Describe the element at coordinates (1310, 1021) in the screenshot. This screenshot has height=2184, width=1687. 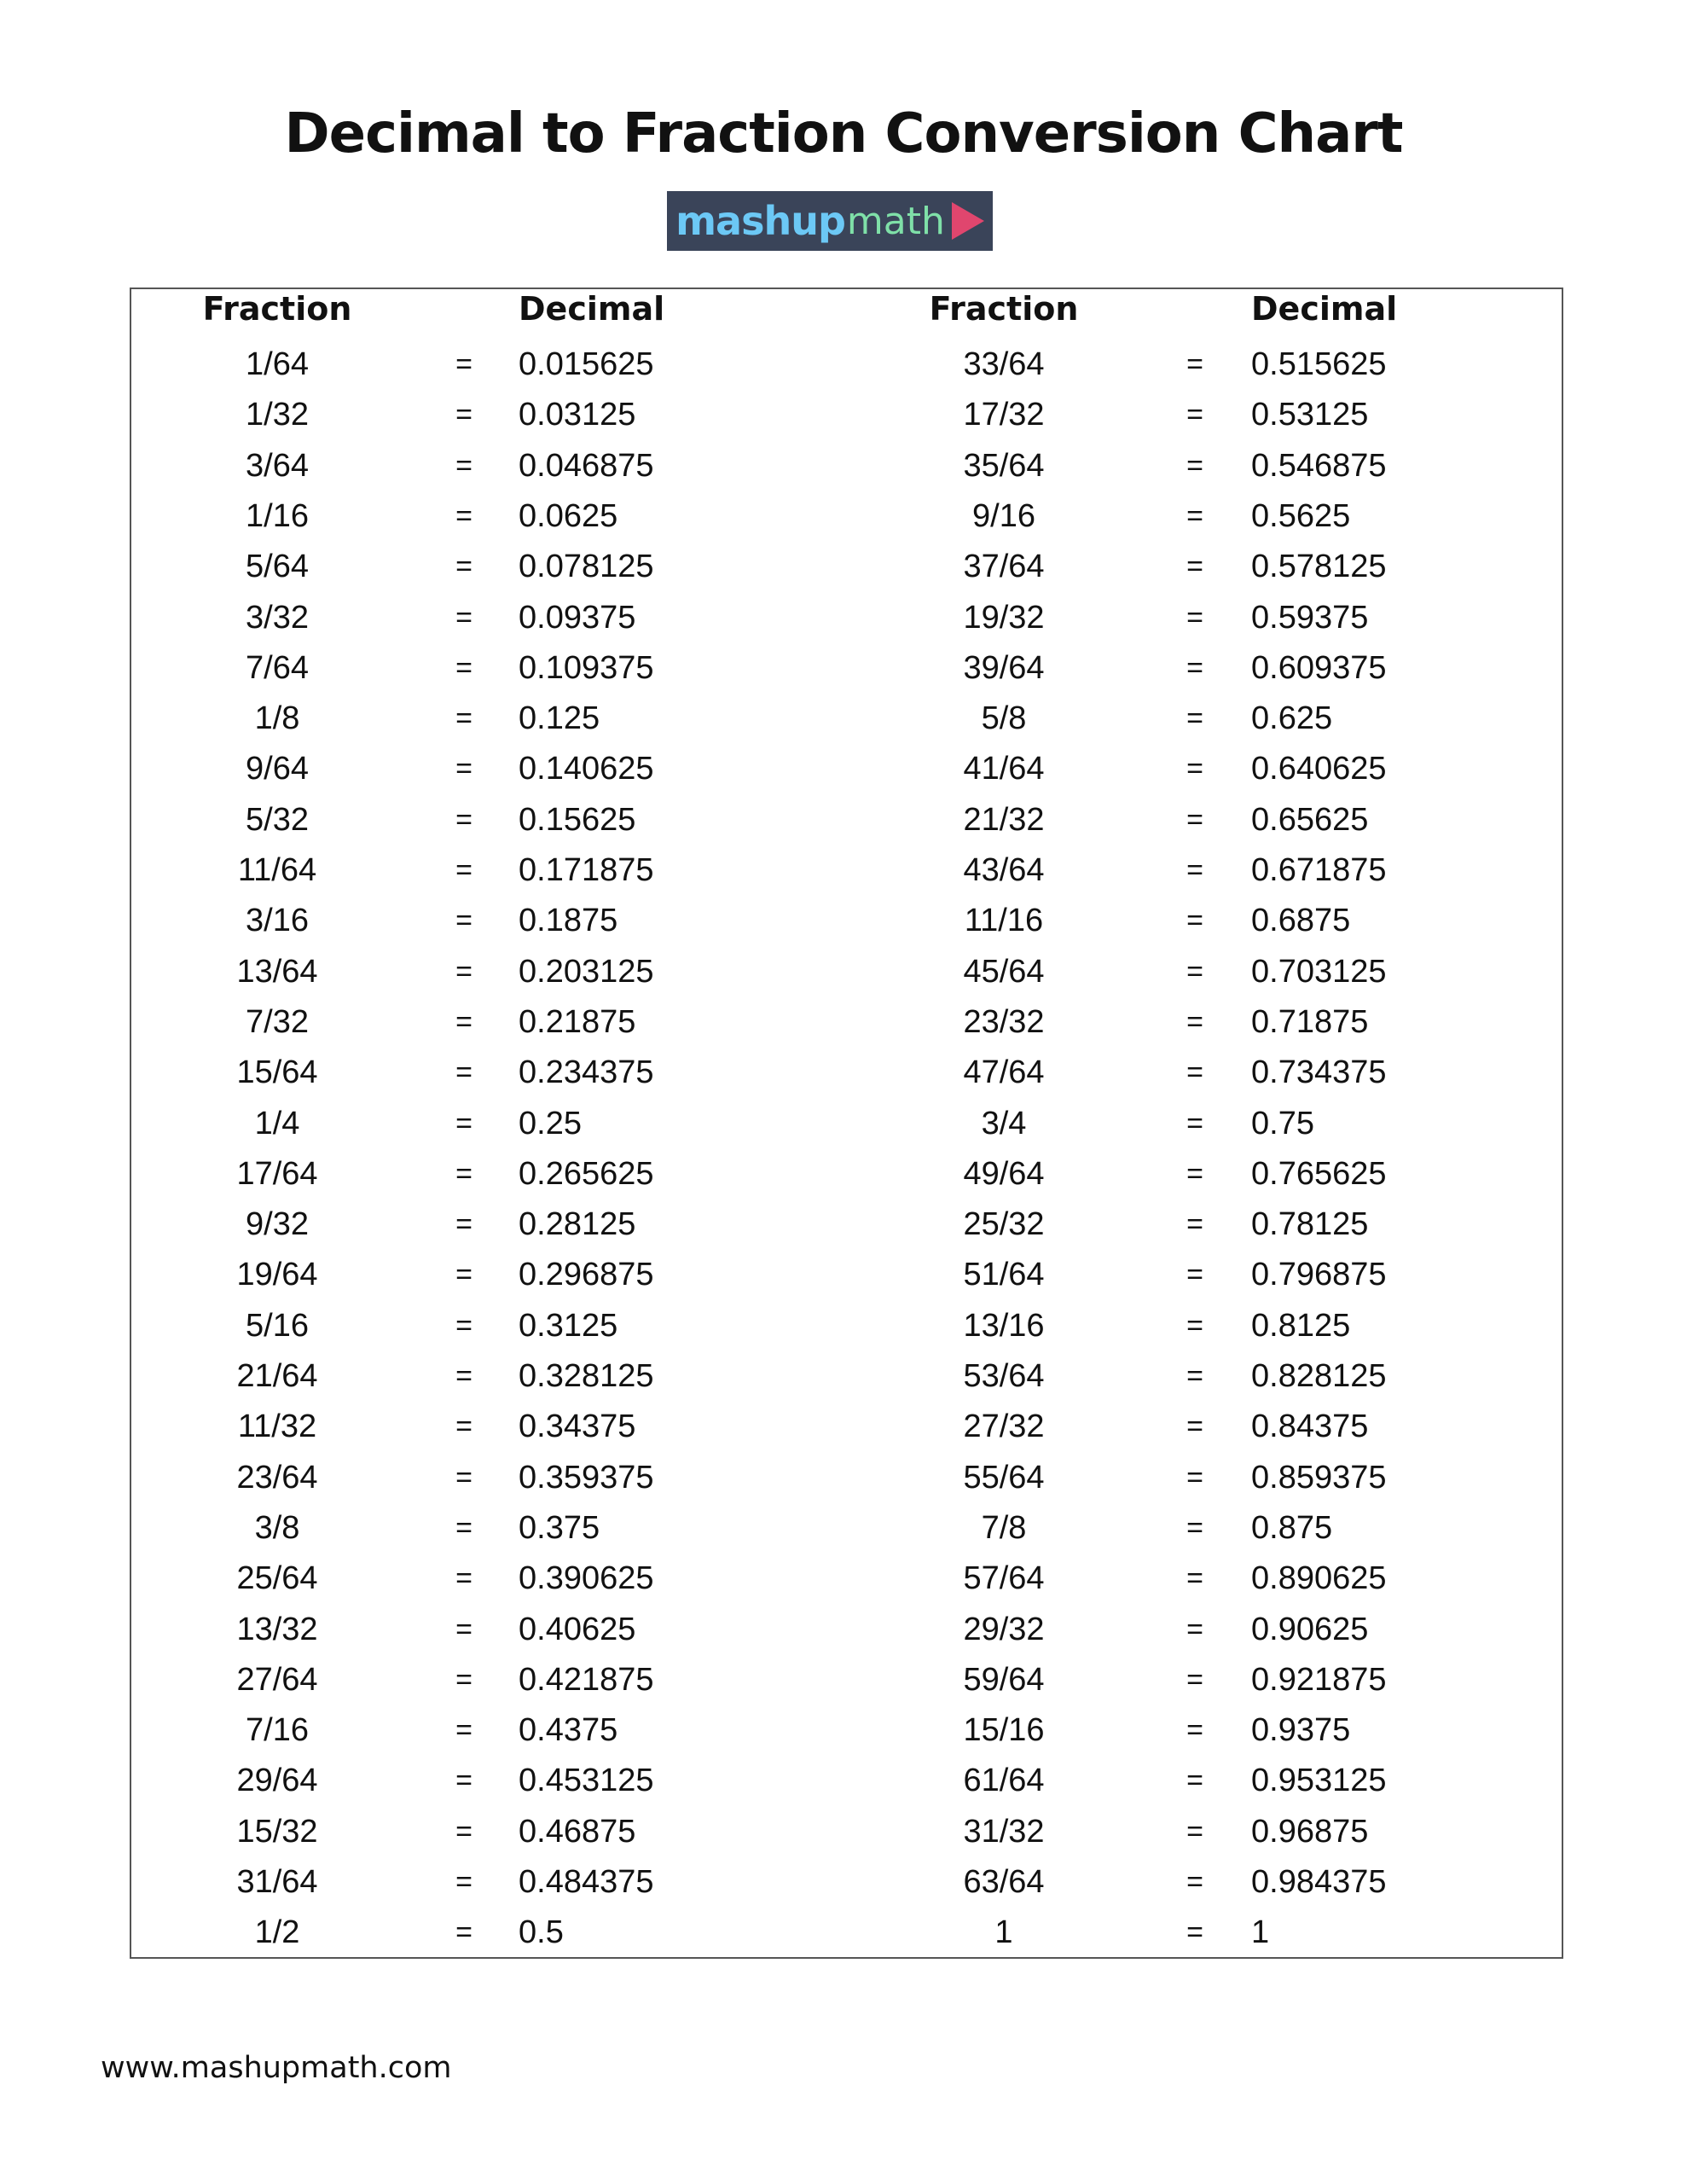
I see `decimal-cell: 0.71875` at that location.